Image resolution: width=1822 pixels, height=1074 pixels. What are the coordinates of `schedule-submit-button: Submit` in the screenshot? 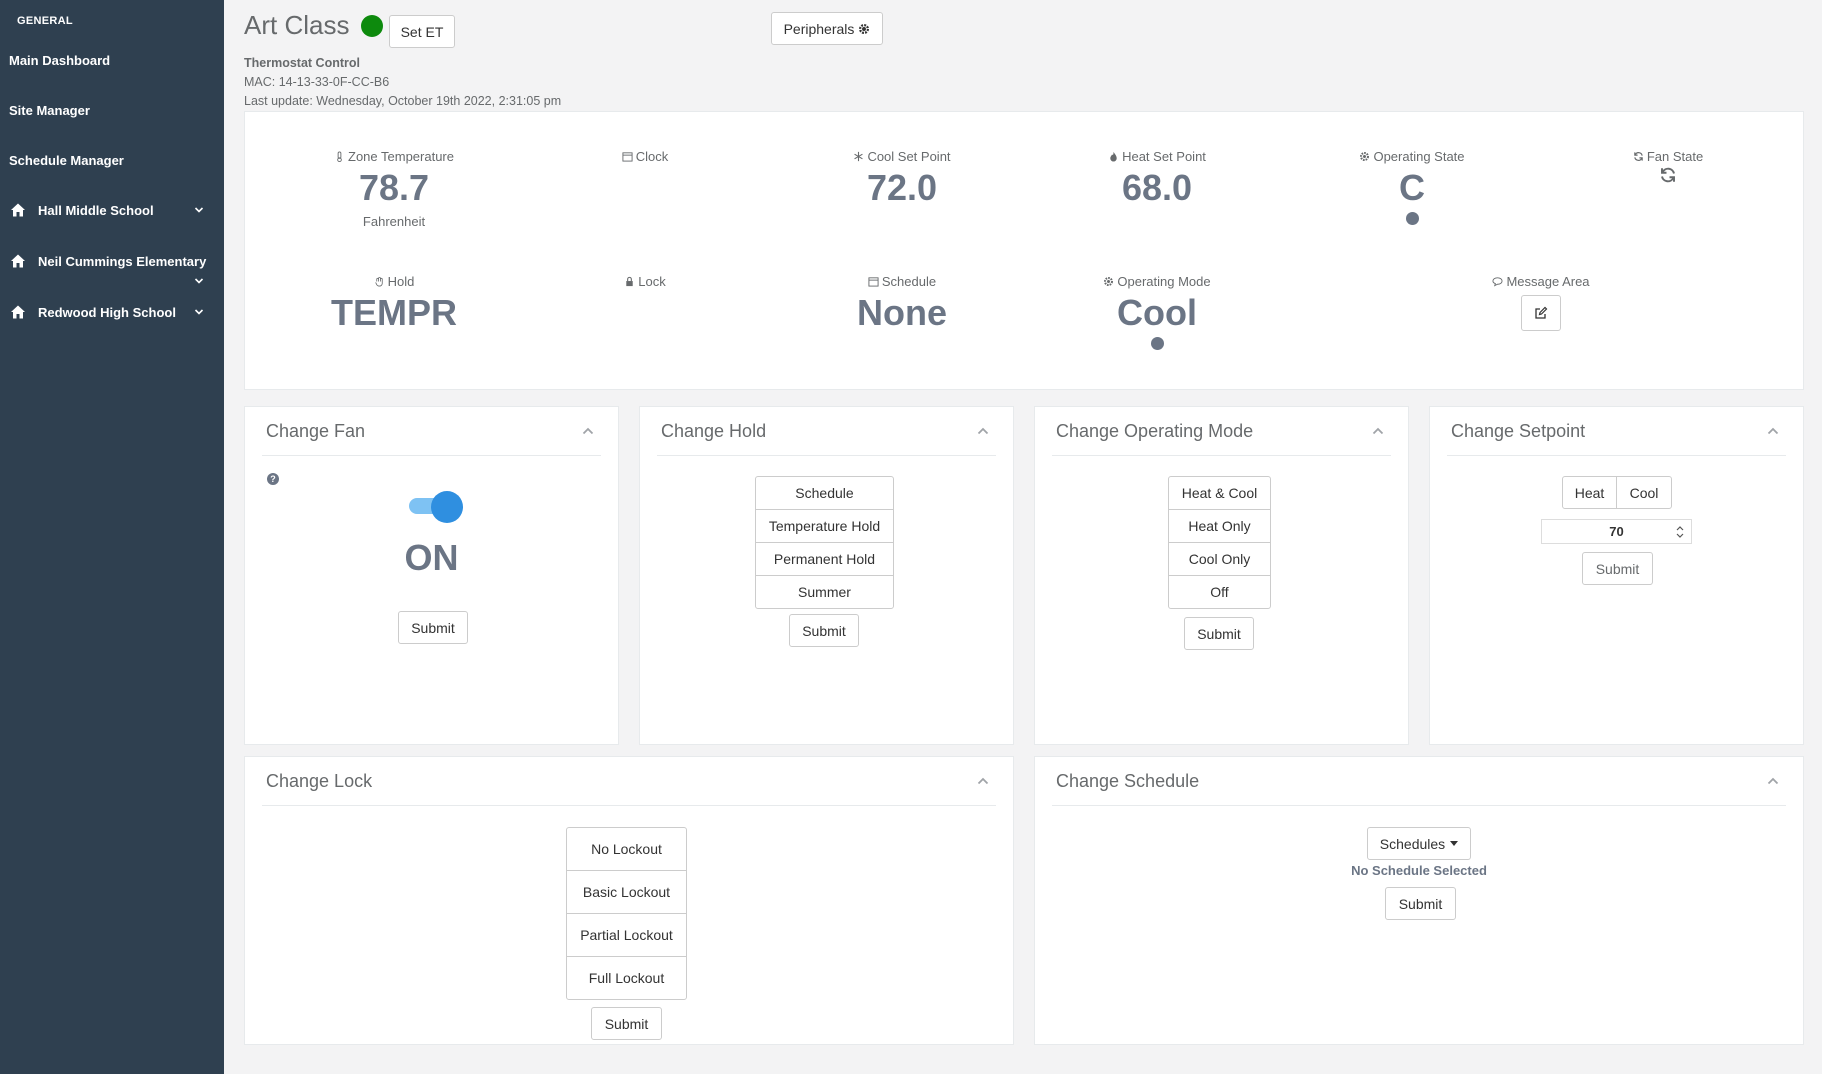 It's located at (1420, 903).